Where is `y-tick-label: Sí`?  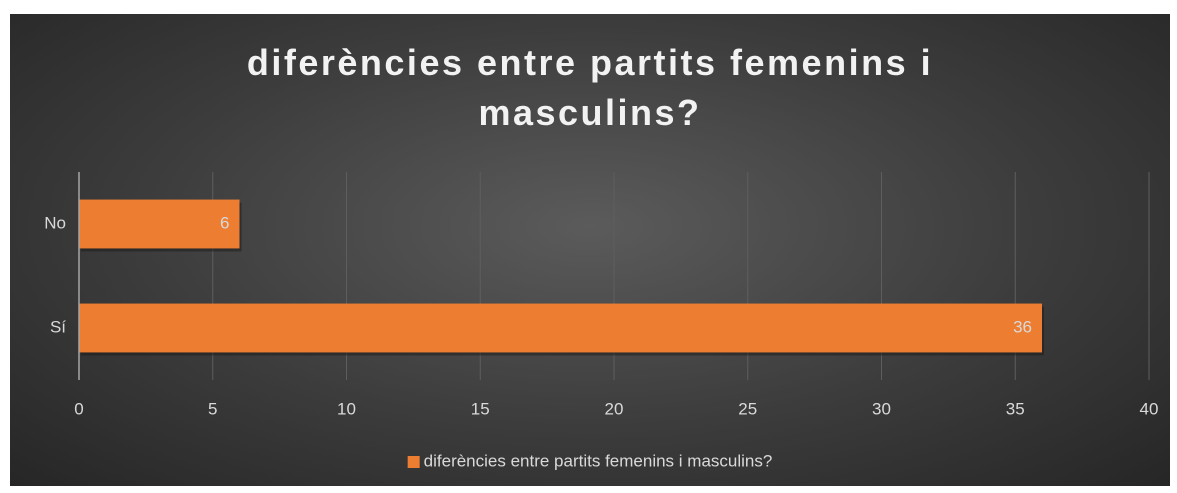
y-tick-label: Sí is located at coordinates (58, 326).